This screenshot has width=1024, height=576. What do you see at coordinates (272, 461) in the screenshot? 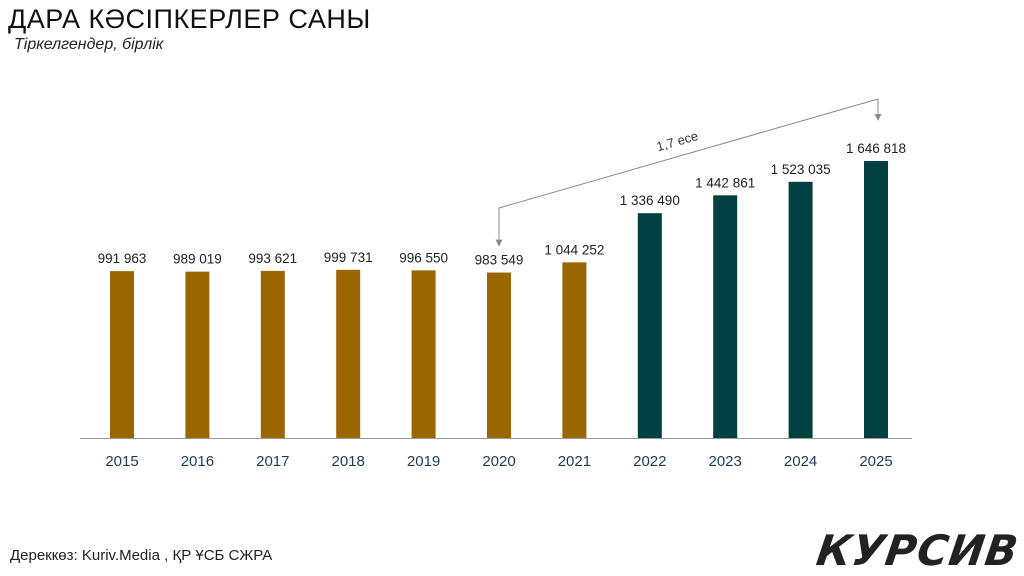
I see `tick-label-2017: 2017` at bounding box center [272, 461].